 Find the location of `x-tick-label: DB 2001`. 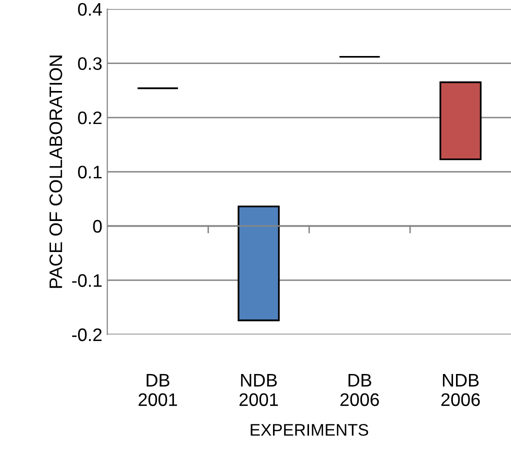

x-tick-label: DB 2001 is located at coordinates (157, 390).